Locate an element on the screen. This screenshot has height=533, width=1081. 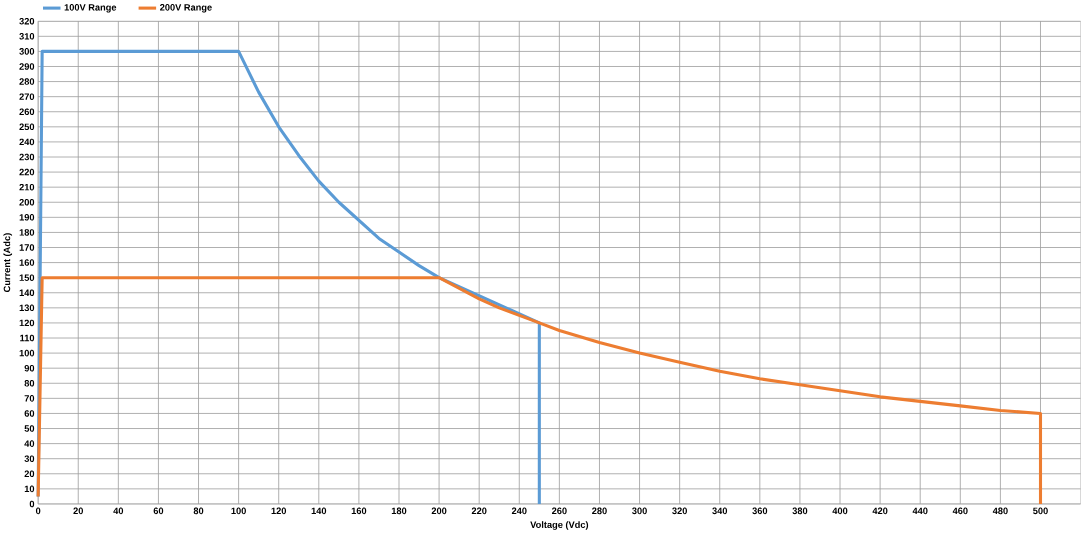
x-tick-label: 180 is located at coordinates (399, 510).